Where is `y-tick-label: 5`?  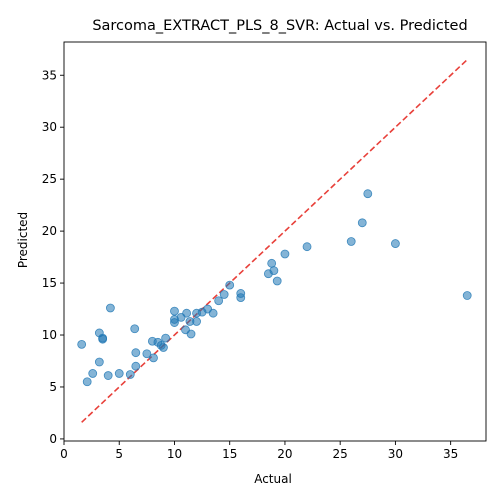 y-tick-label: 5 is located at coordinates (53, 387).